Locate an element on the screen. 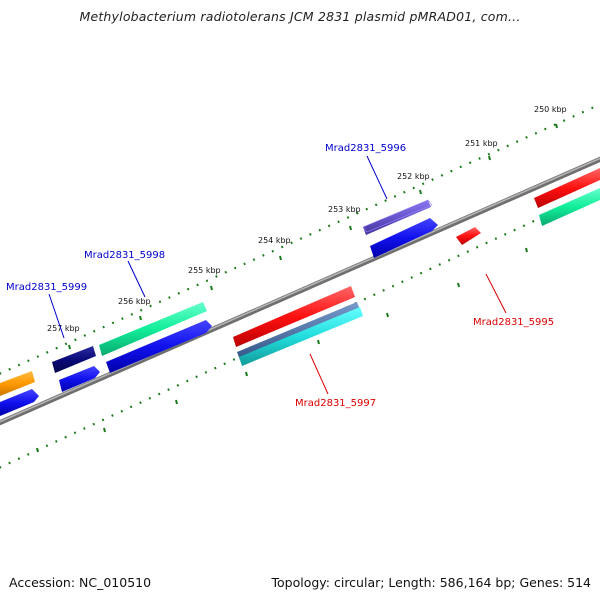  gene-left-blue-arrow is located at coordinates (19, 402).